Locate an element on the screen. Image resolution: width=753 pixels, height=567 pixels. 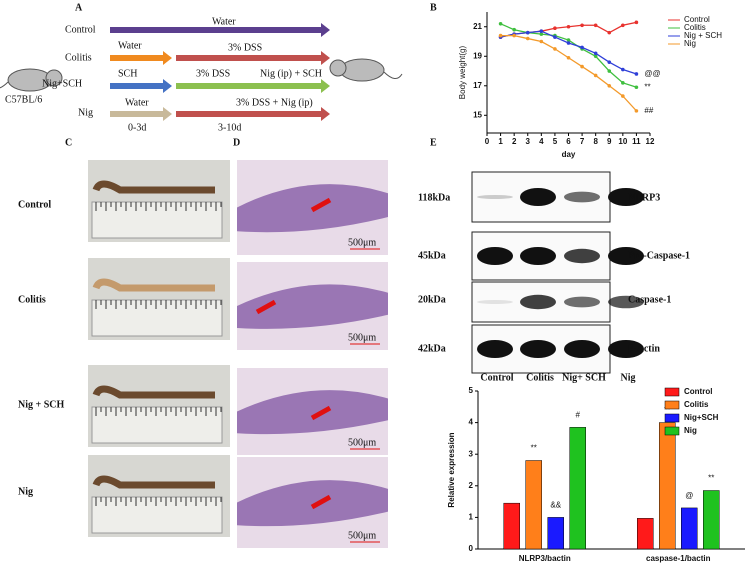
y-tick-label: 19 is located at coordinates (477, 55).